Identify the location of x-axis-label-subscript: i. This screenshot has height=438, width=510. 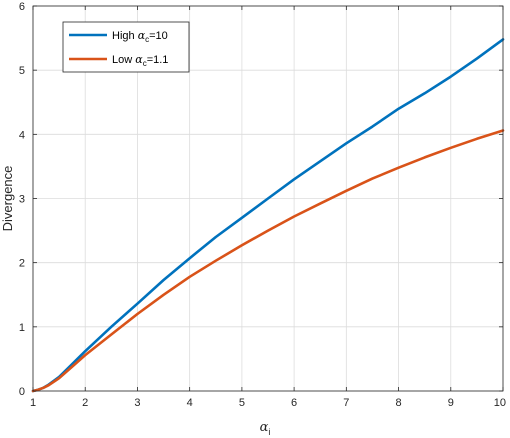
(269, 432).